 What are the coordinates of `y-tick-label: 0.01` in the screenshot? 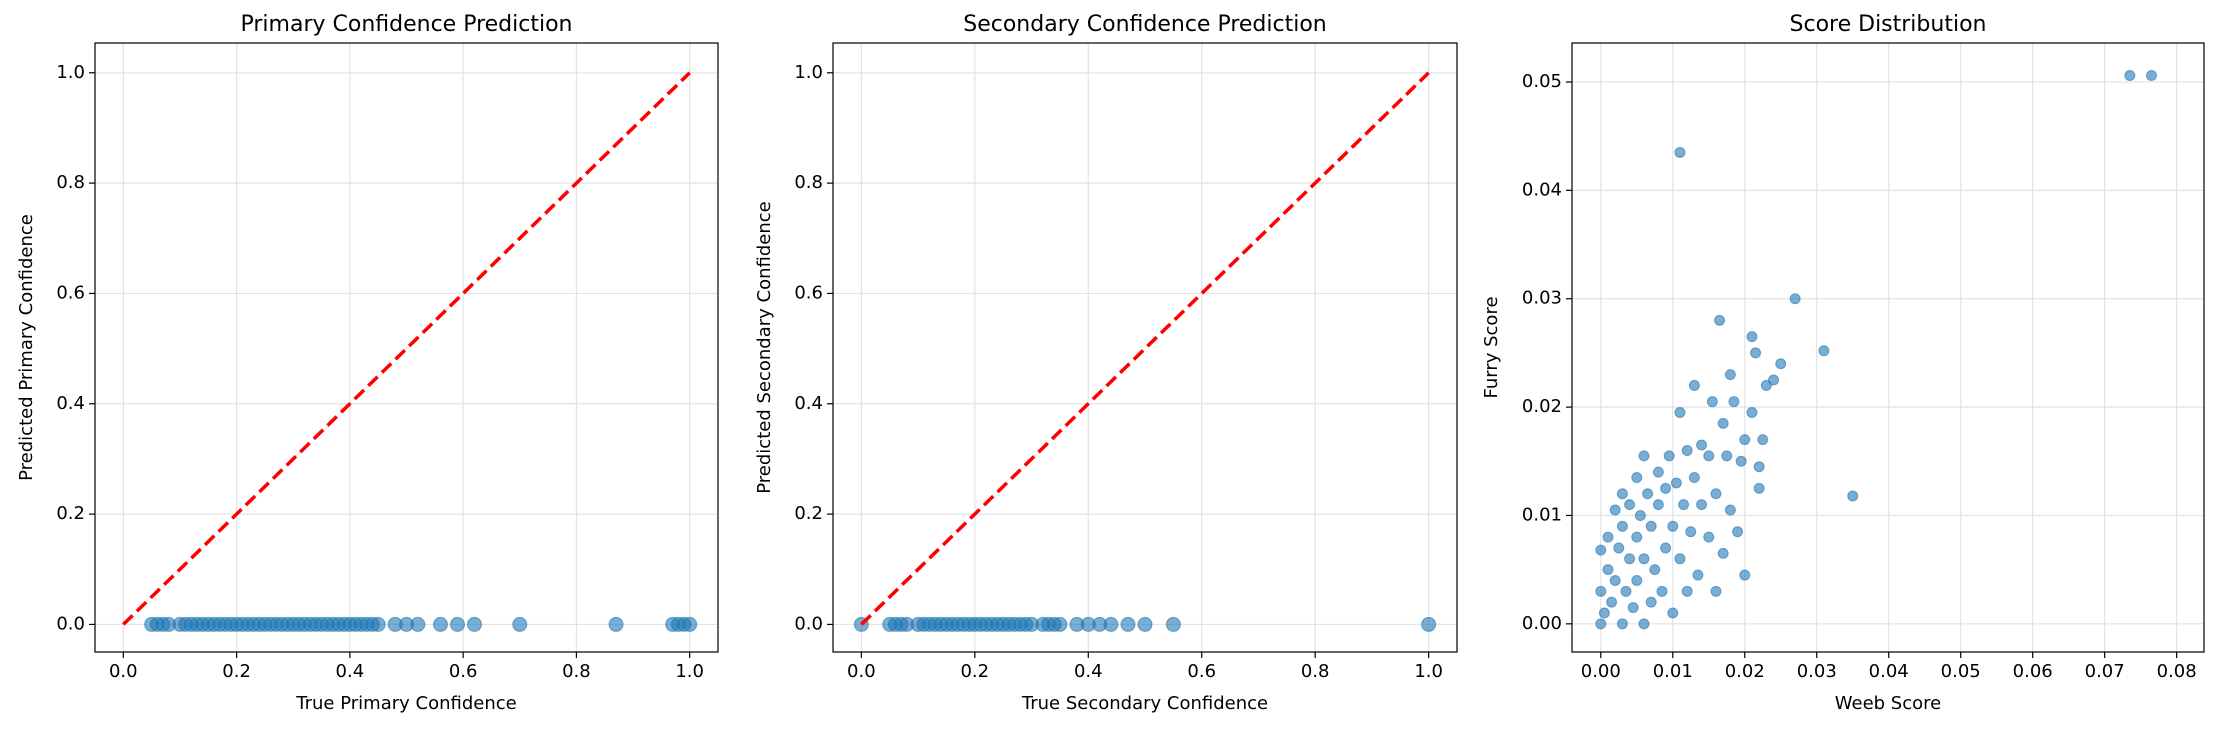 It's located at (1542, 514).